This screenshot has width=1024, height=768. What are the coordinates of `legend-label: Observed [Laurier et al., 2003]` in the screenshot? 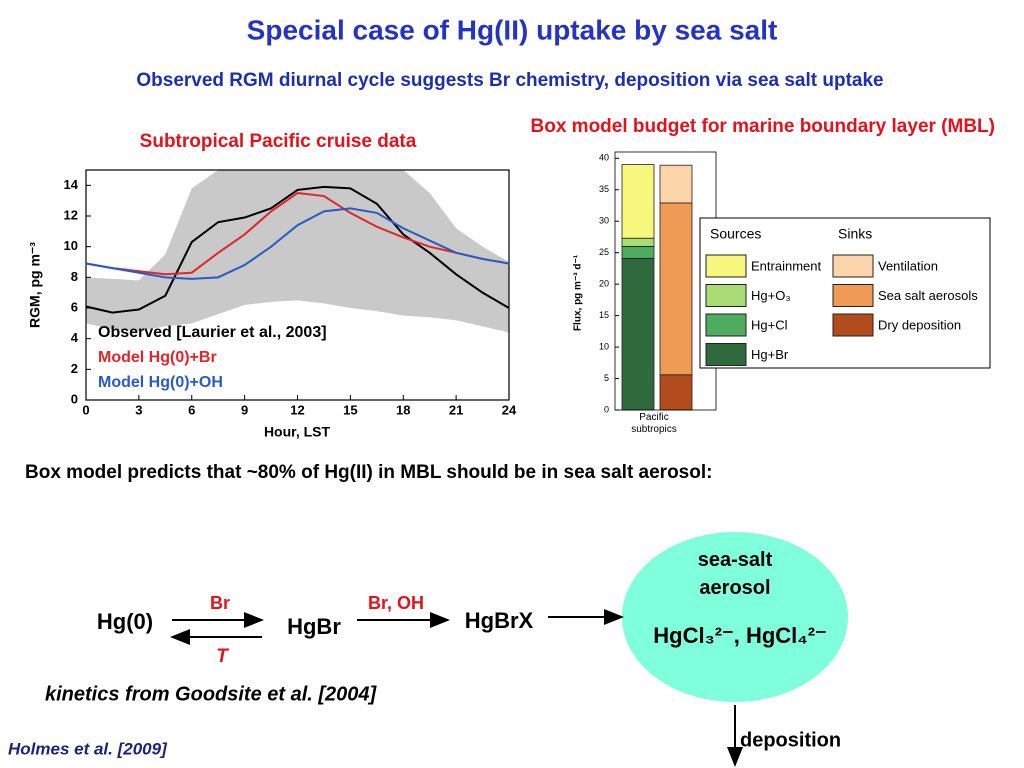 It's located at (212, 332).